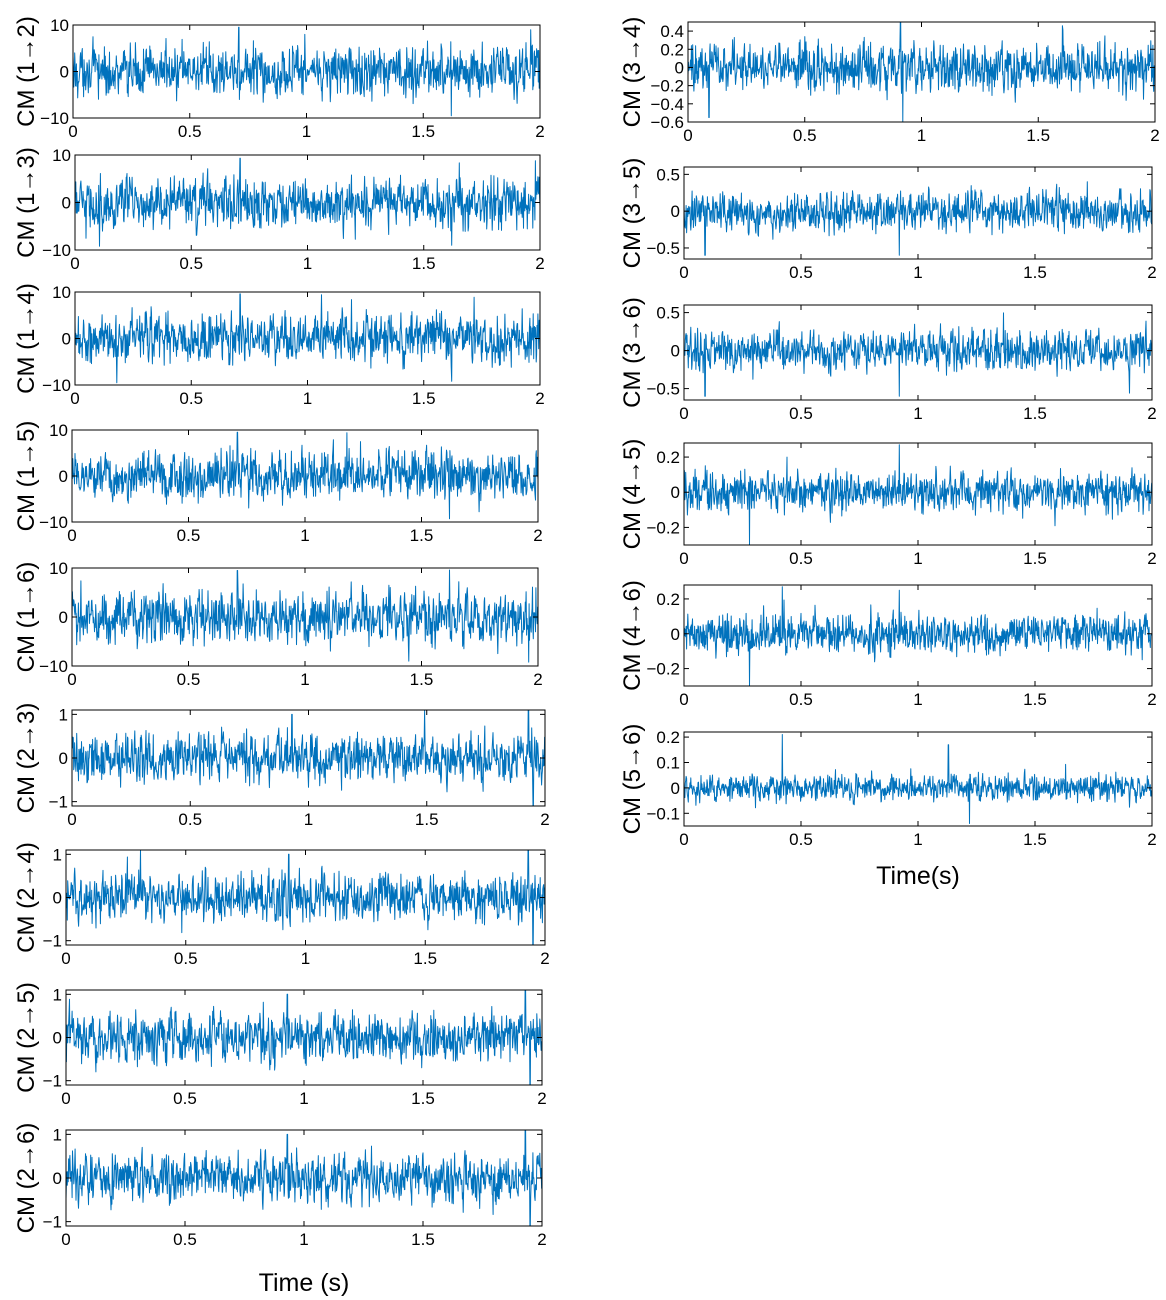  What do you see at coordinates (888, 360) in the screenshot?
I see `subplot: 0 0.5 1 1.5 2 0.5 0 −0.5CM (3→6)` at bounding box center [888, 360].